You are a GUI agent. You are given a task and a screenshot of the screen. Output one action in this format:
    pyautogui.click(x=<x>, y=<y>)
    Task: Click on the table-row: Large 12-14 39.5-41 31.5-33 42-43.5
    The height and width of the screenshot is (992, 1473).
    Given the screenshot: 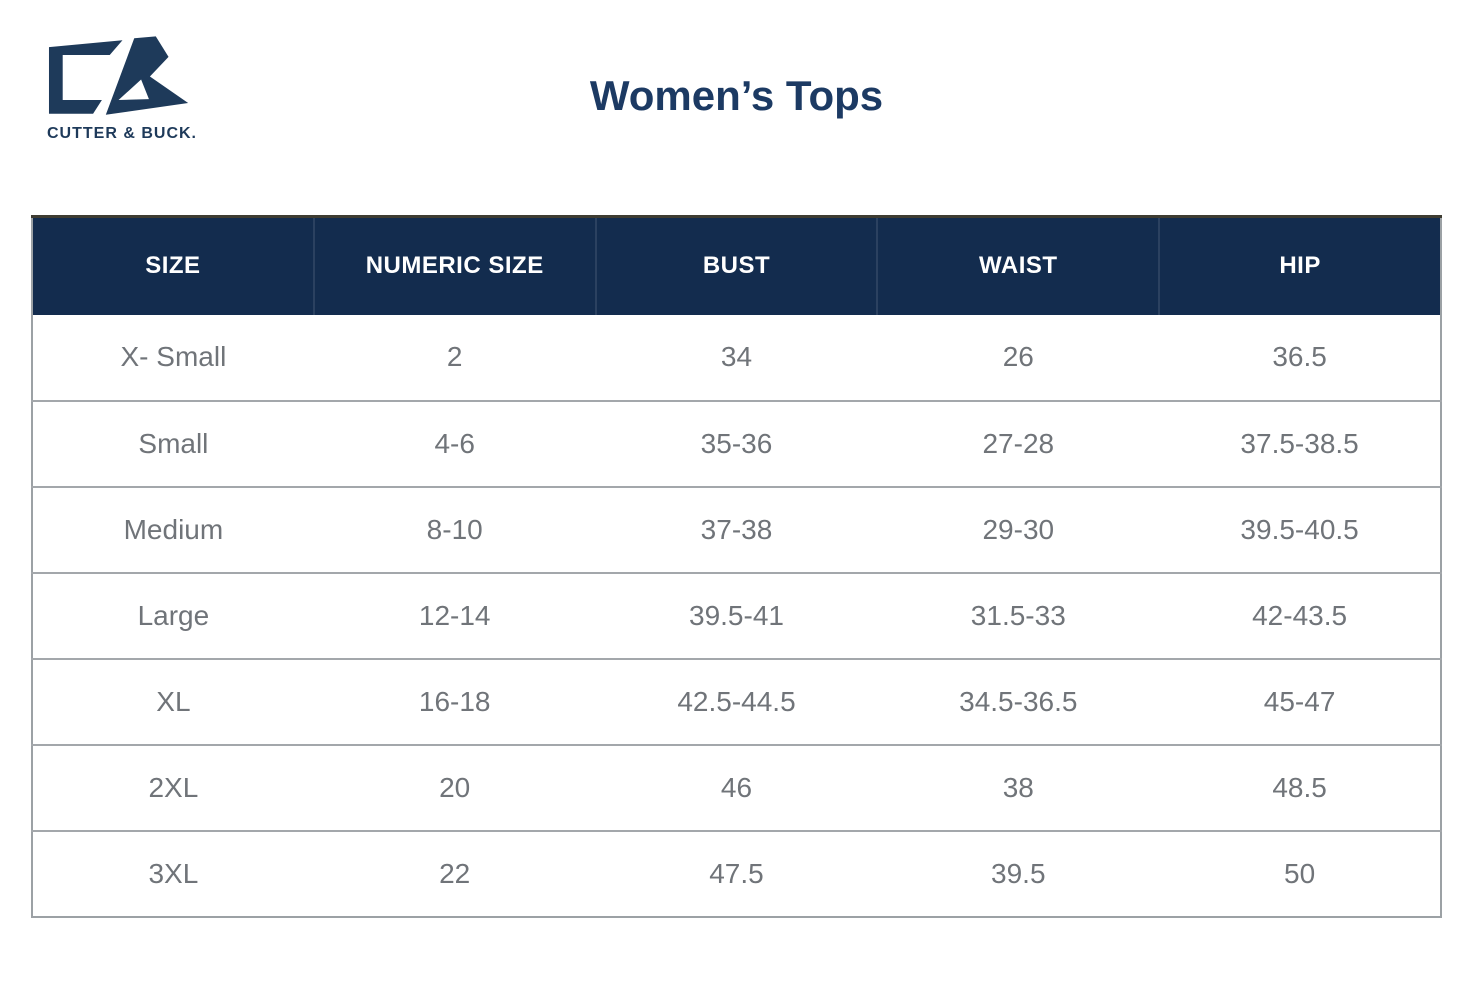 What is the action you would take?
    pyautogui.click(x=736, y=615)
    